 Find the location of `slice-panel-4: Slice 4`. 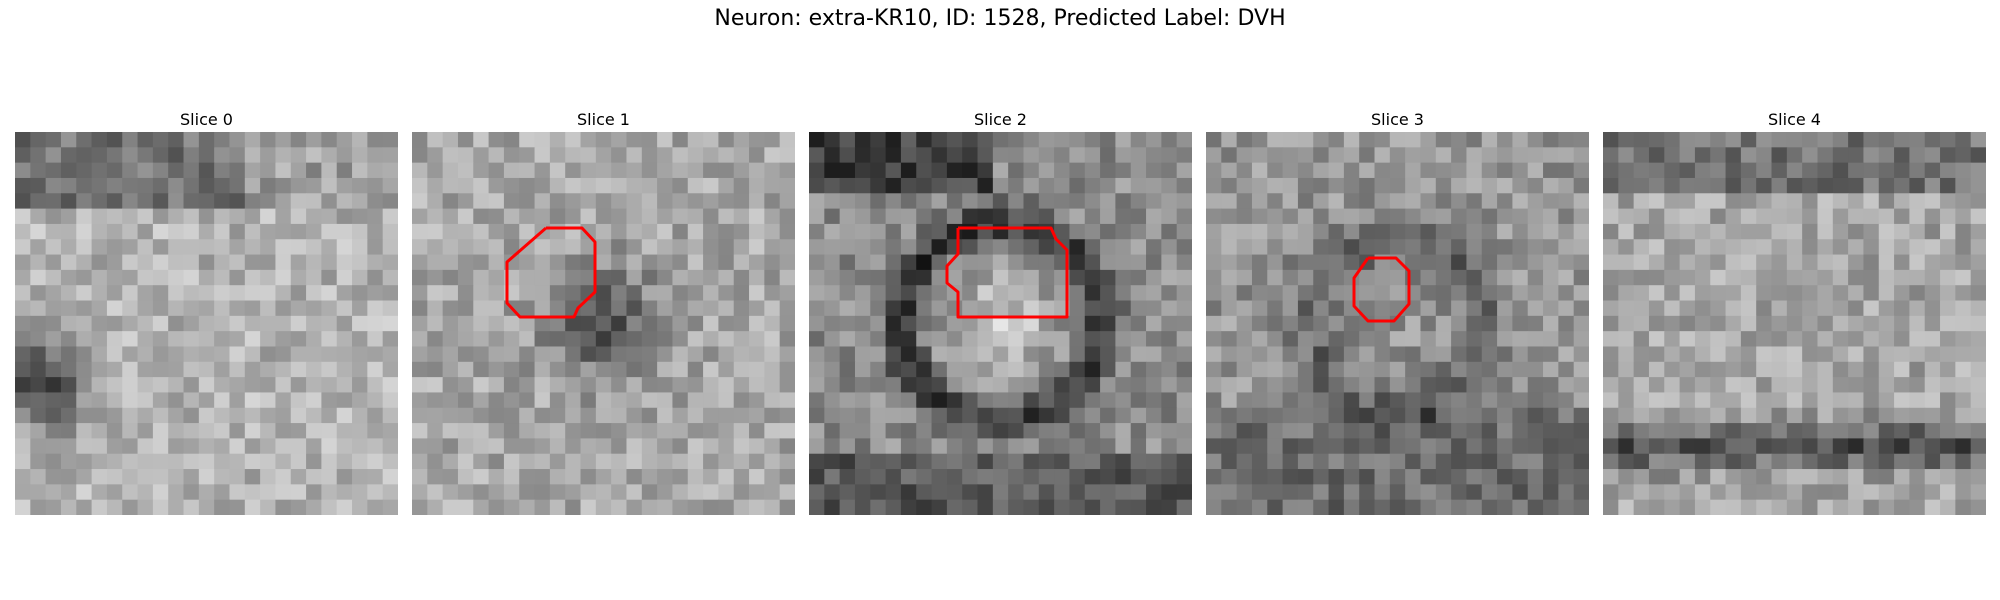

slice-panel-4: Slice 4 is located at coordinates (1794, 311).